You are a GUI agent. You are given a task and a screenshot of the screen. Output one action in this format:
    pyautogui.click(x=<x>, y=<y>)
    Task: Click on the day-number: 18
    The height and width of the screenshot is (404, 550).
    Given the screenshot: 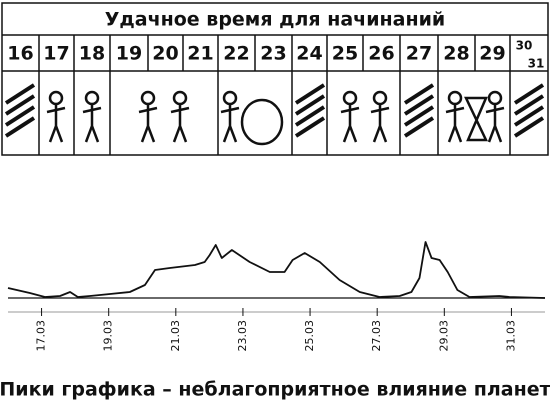 What is the action you would take?
    pyautogui.click(x=92, y=54)
    